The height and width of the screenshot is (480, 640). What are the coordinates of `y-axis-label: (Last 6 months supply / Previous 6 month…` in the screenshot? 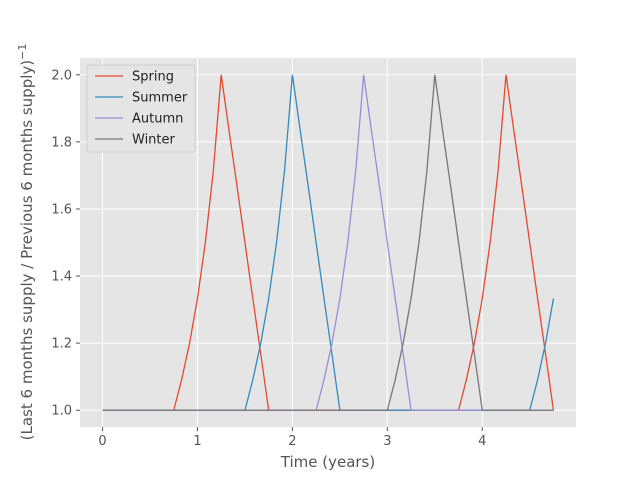 It's located at (26, 242).